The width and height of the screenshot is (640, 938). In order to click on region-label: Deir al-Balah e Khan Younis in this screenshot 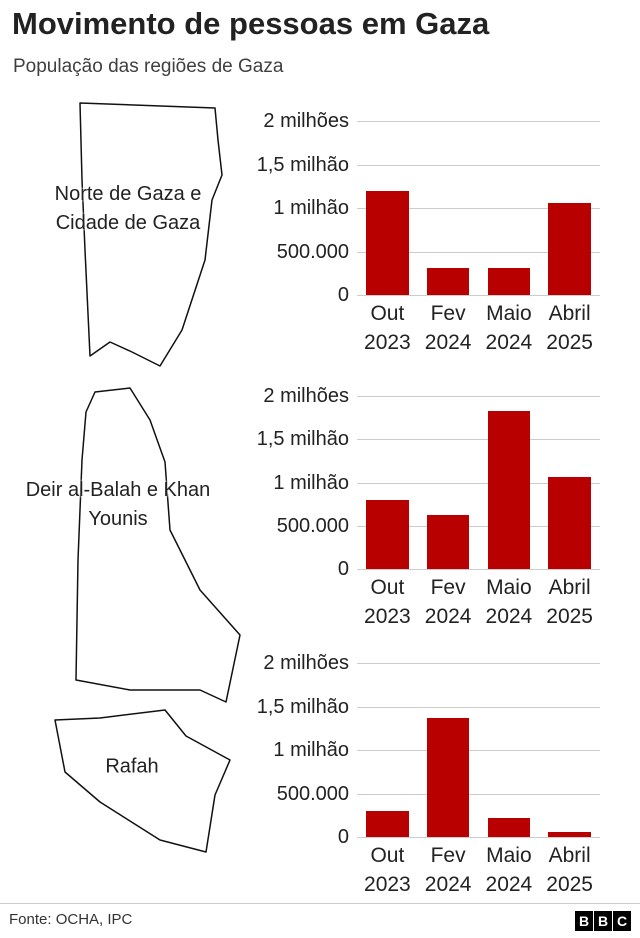, I will do `click(118, 504)`.